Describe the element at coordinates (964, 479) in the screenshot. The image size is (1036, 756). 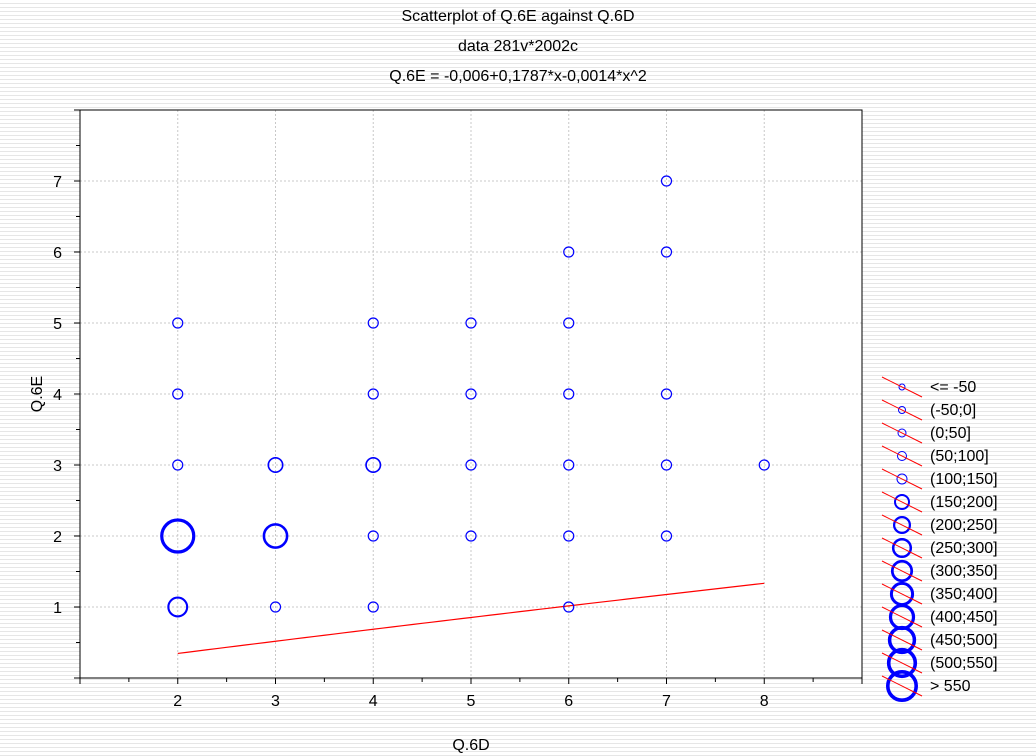
I see `legend-label: (100;150]` at that location.